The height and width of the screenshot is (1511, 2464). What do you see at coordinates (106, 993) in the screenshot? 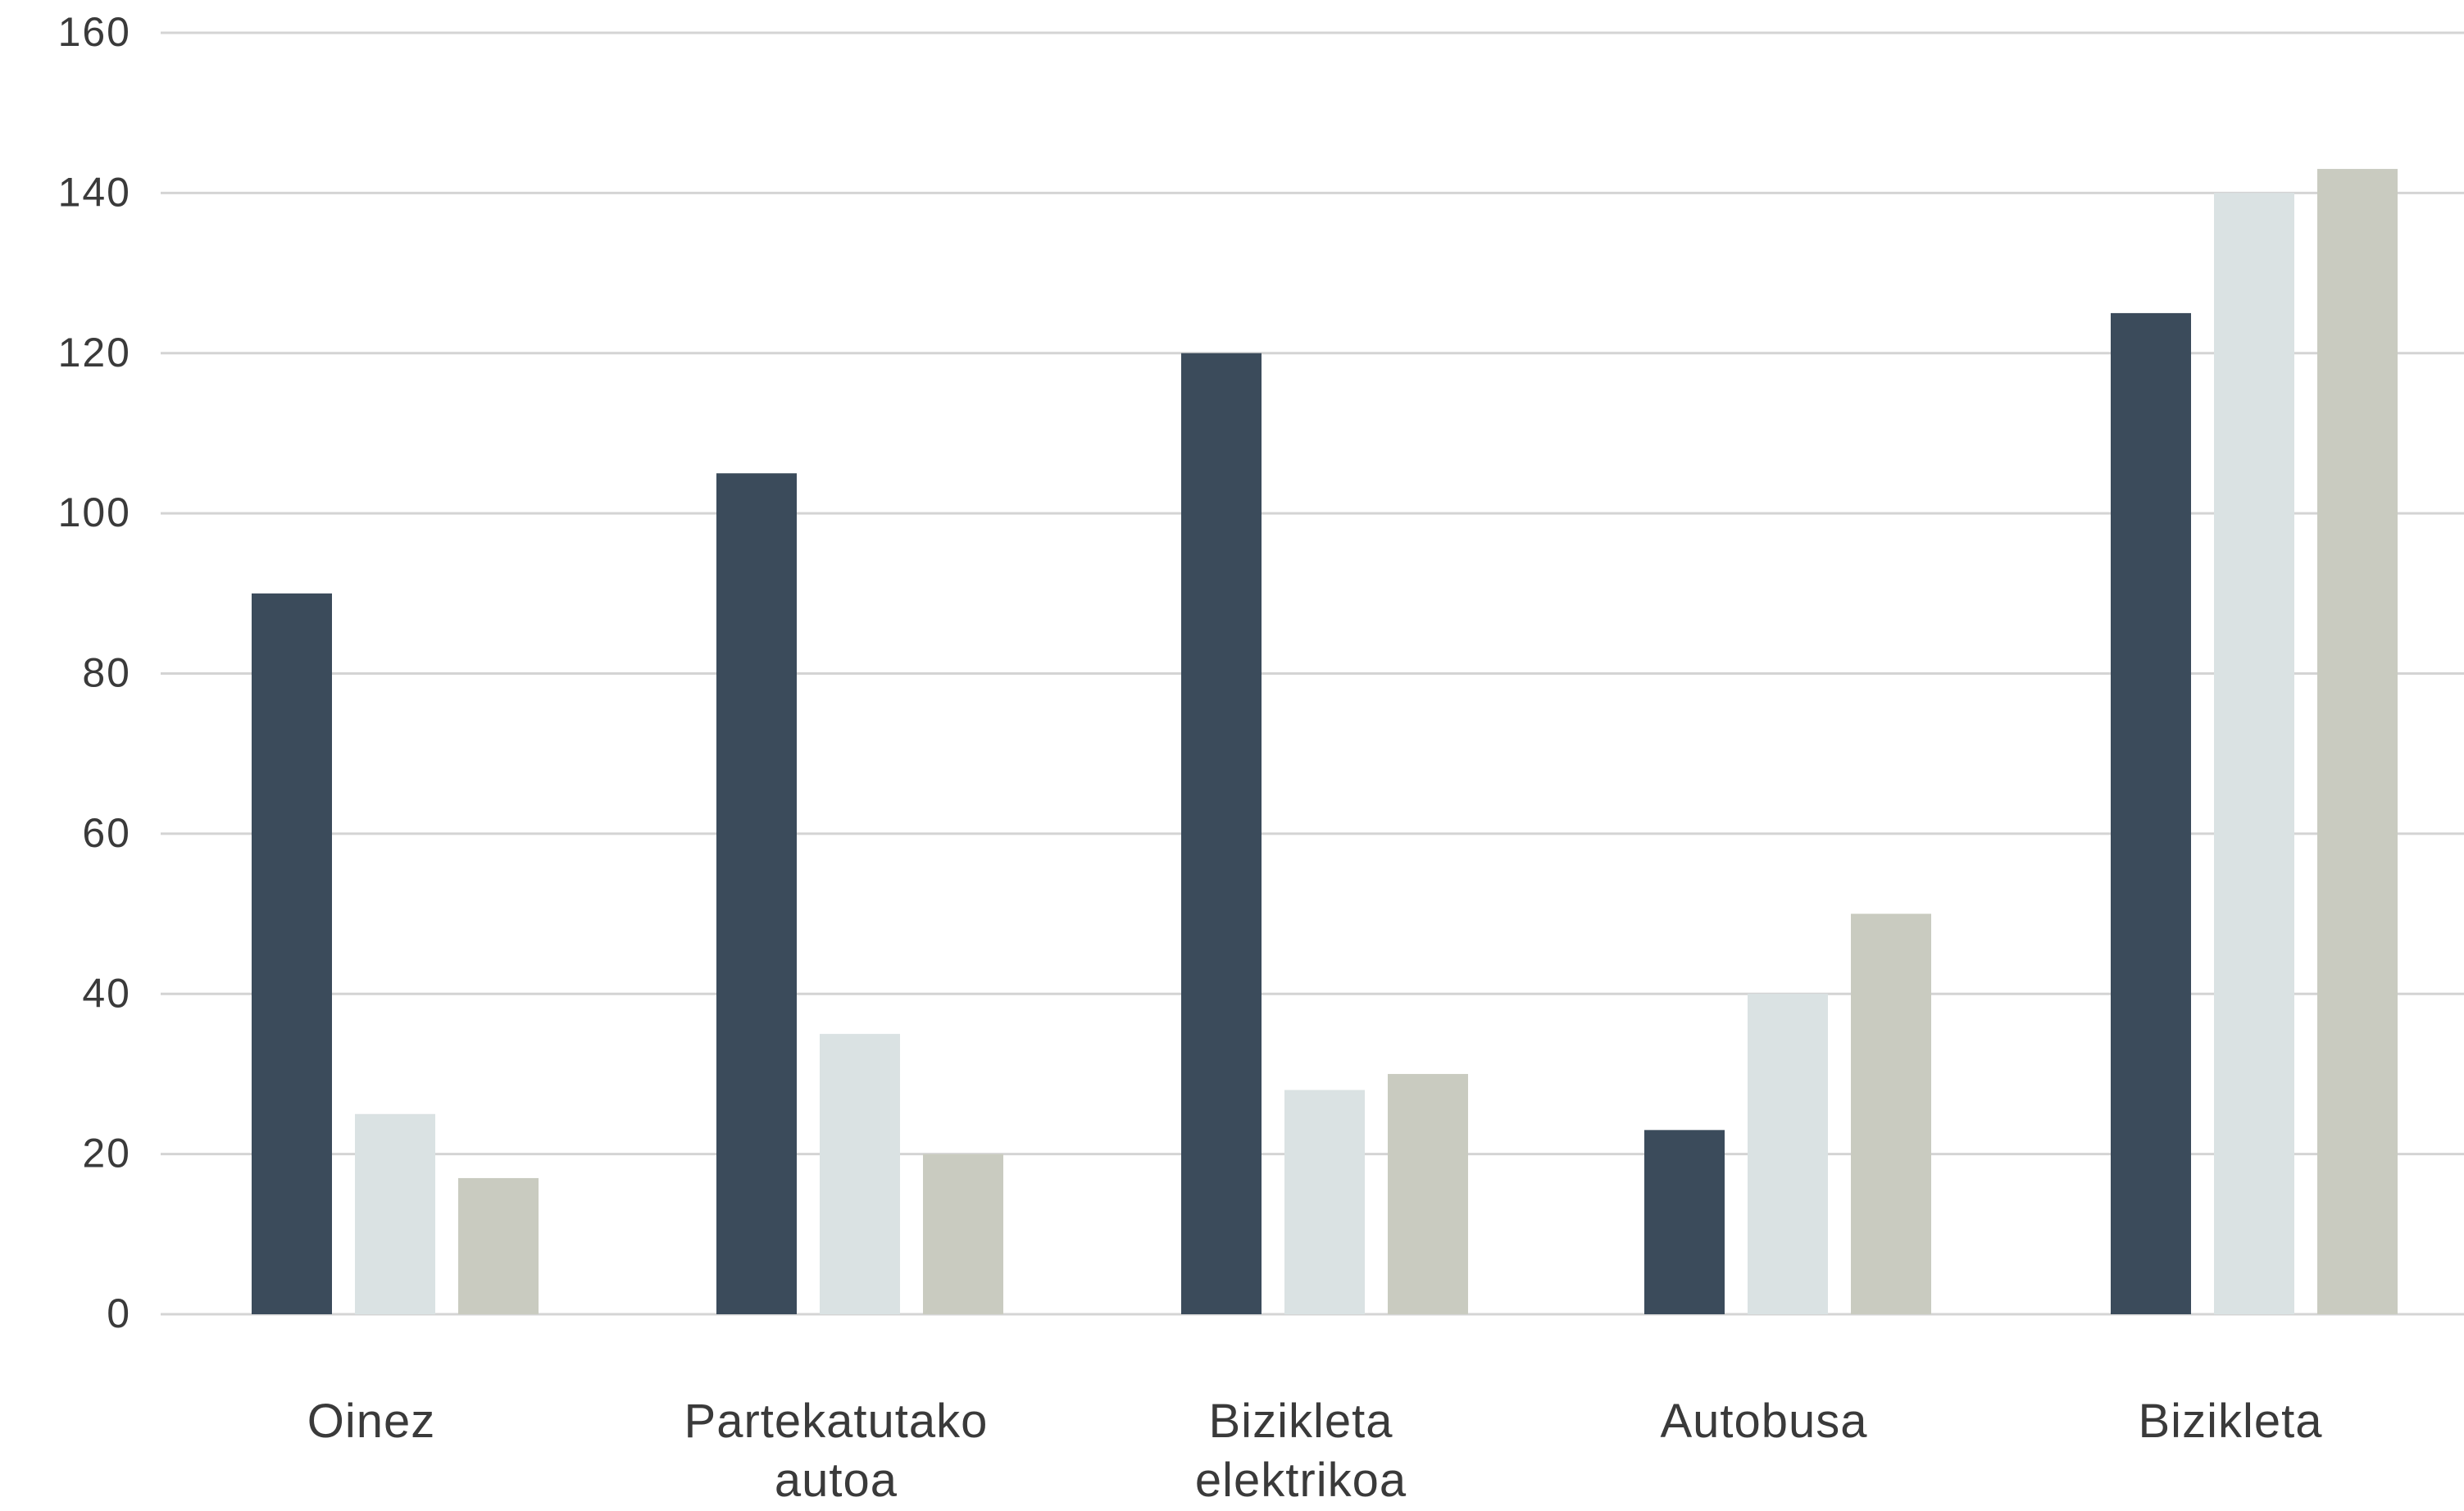
I see `y-tick-label: 40` at bounding box center [106, 993].